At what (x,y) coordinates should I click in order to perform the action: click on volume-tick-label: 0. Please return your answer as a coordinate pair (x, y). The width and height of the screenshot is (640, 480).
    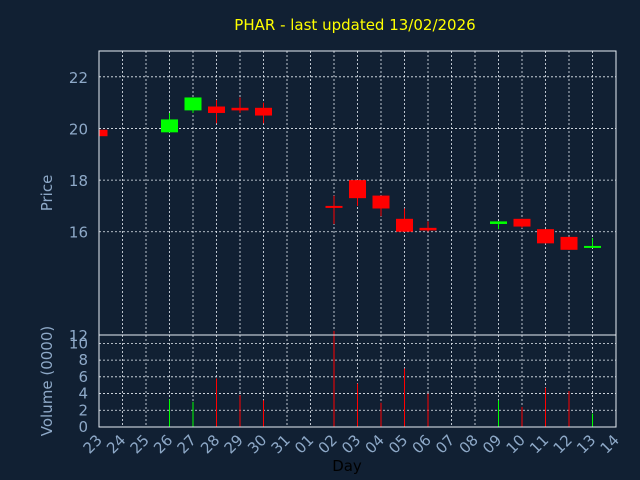
    Looking at the image, I should click on (83, 427).